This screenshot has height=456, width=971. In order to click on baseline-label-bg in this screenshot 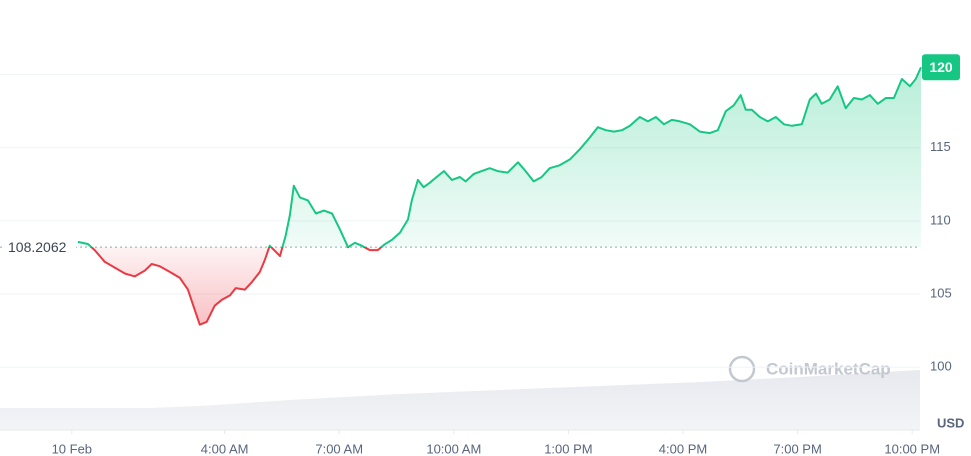, I will do `click(39, 247)`.